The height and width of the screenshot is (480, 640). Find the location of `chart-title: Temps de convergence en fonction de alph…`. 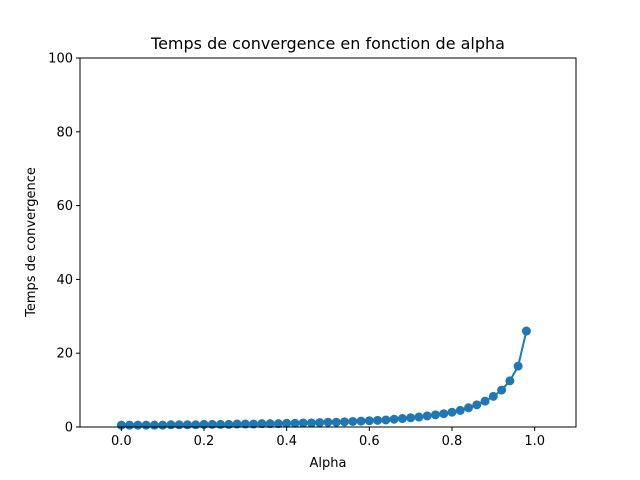

chart-title: Temps de convergence en fonction de alph… is located at coordinates (327, 43).